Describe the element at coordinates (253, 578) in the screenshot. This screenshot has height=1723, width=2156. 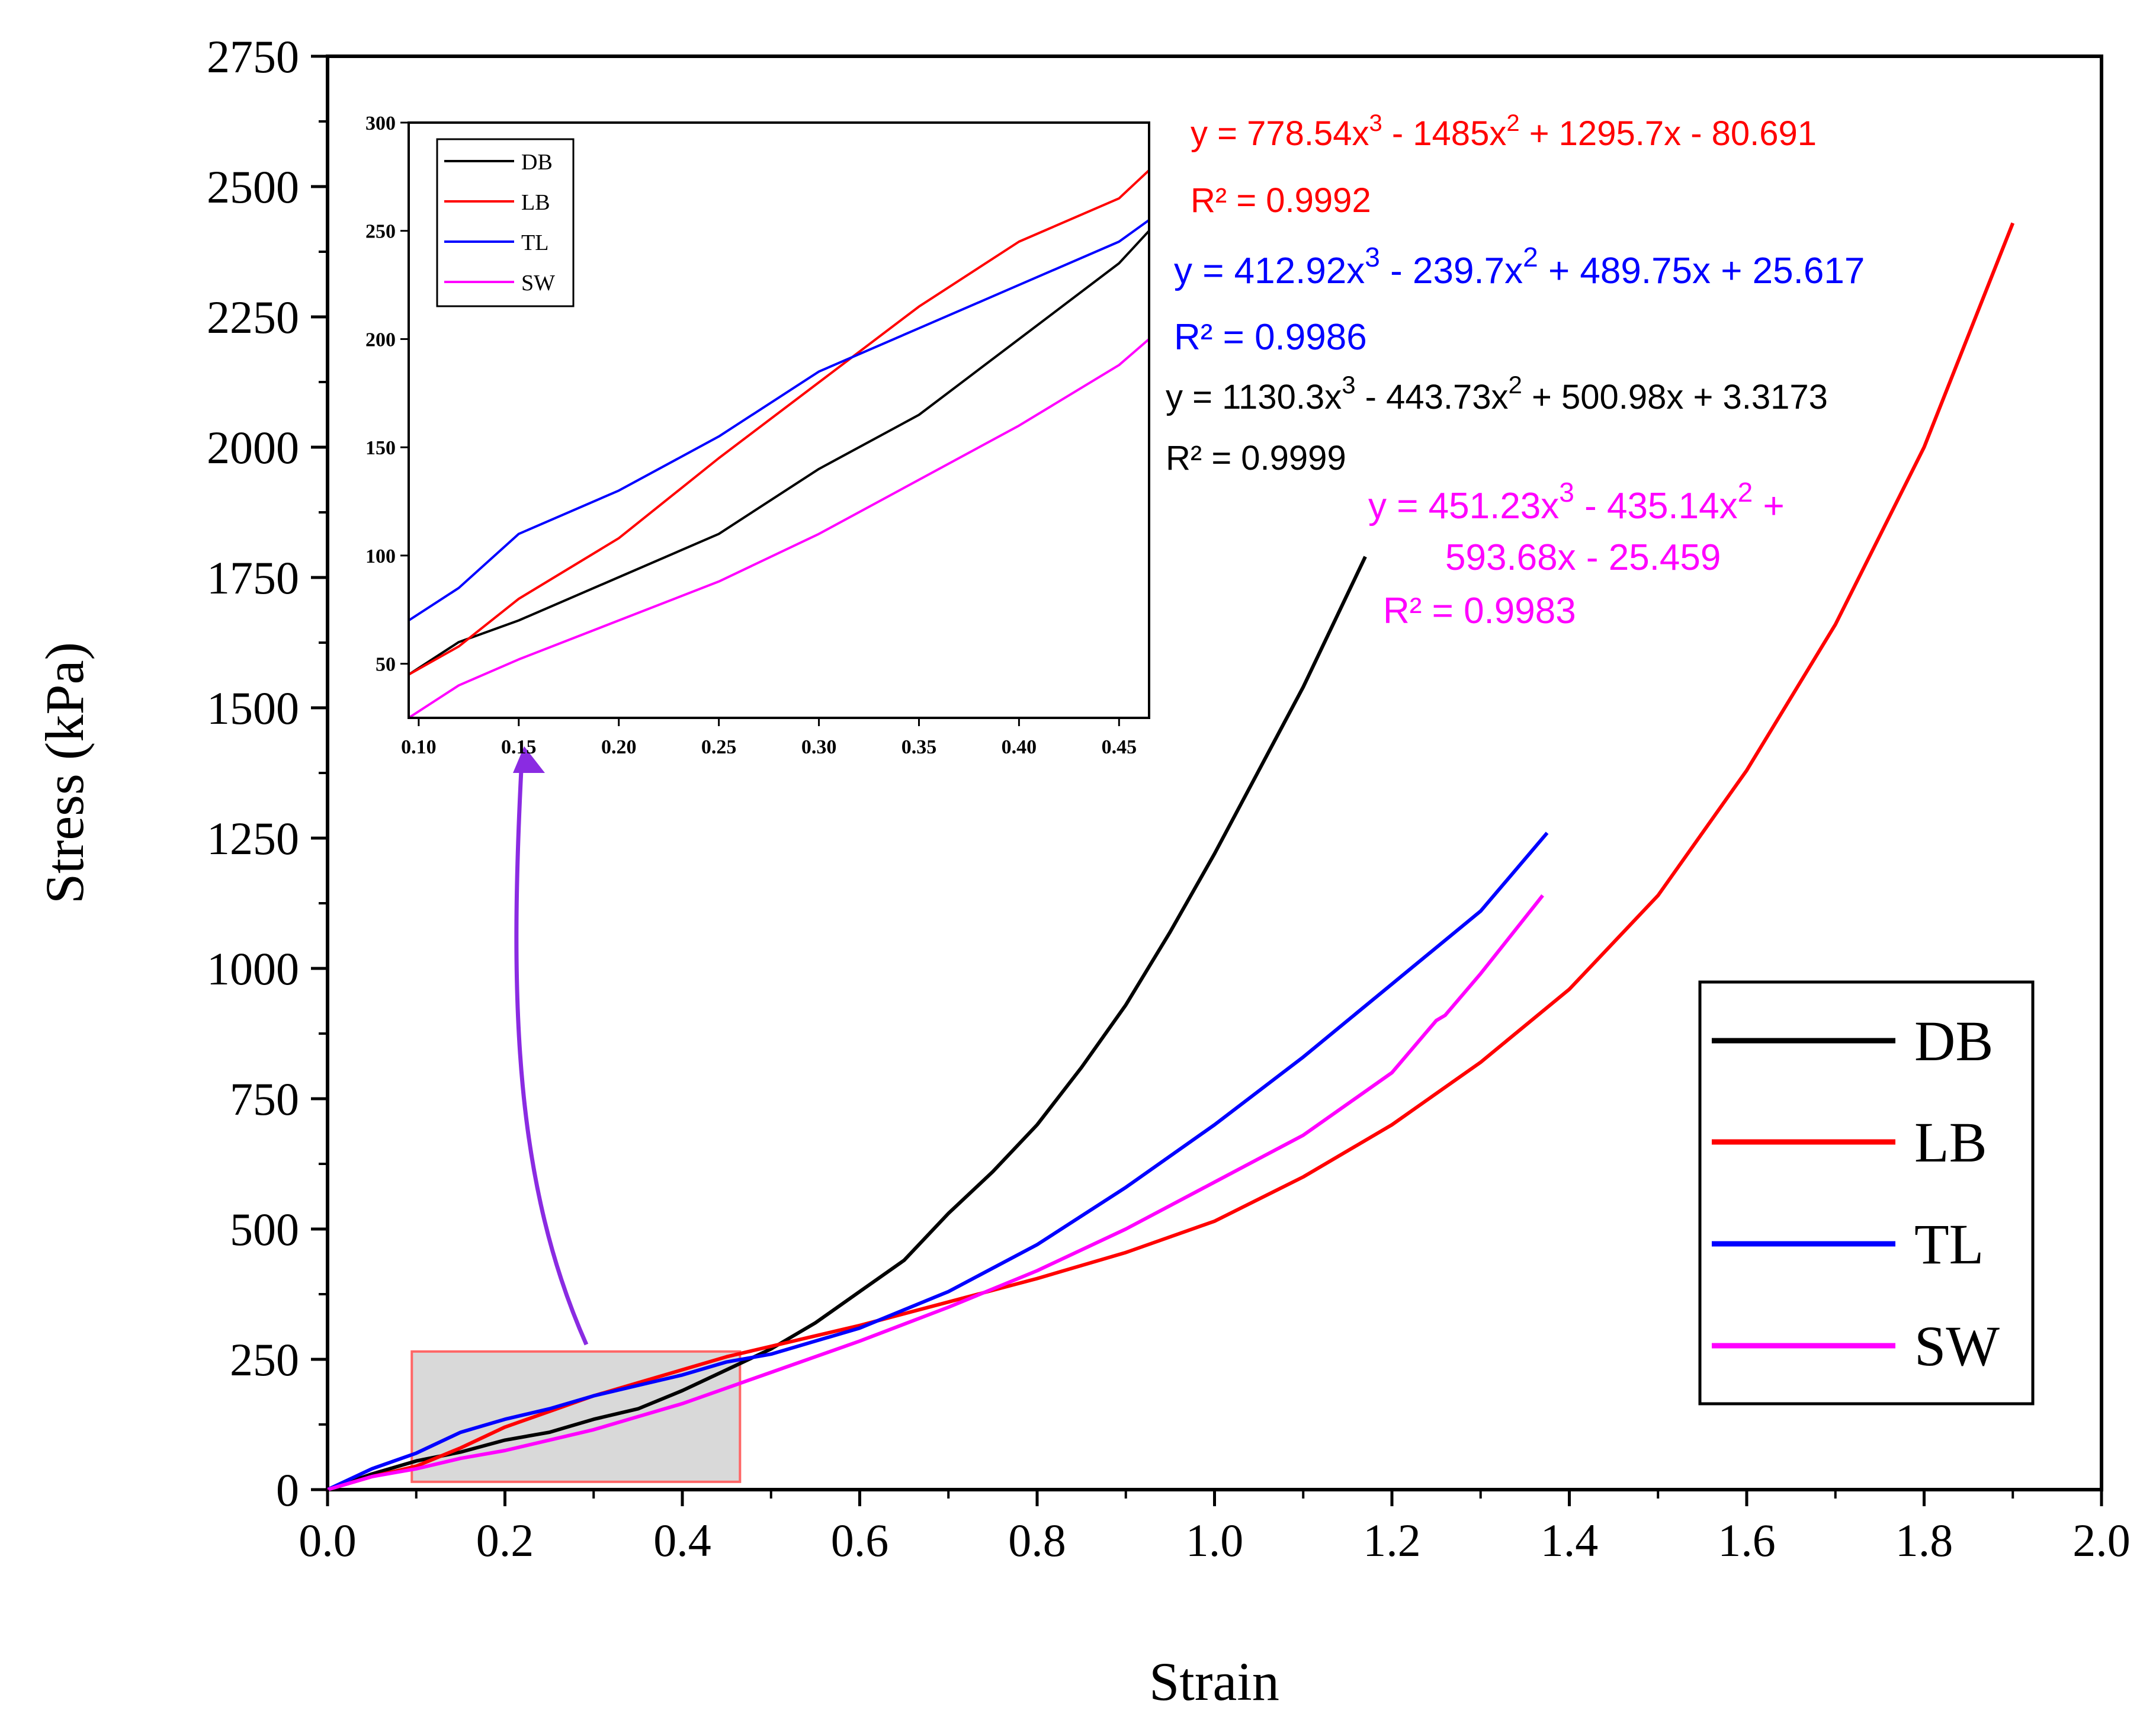
I see `y-tick-label: 1750` at that location.